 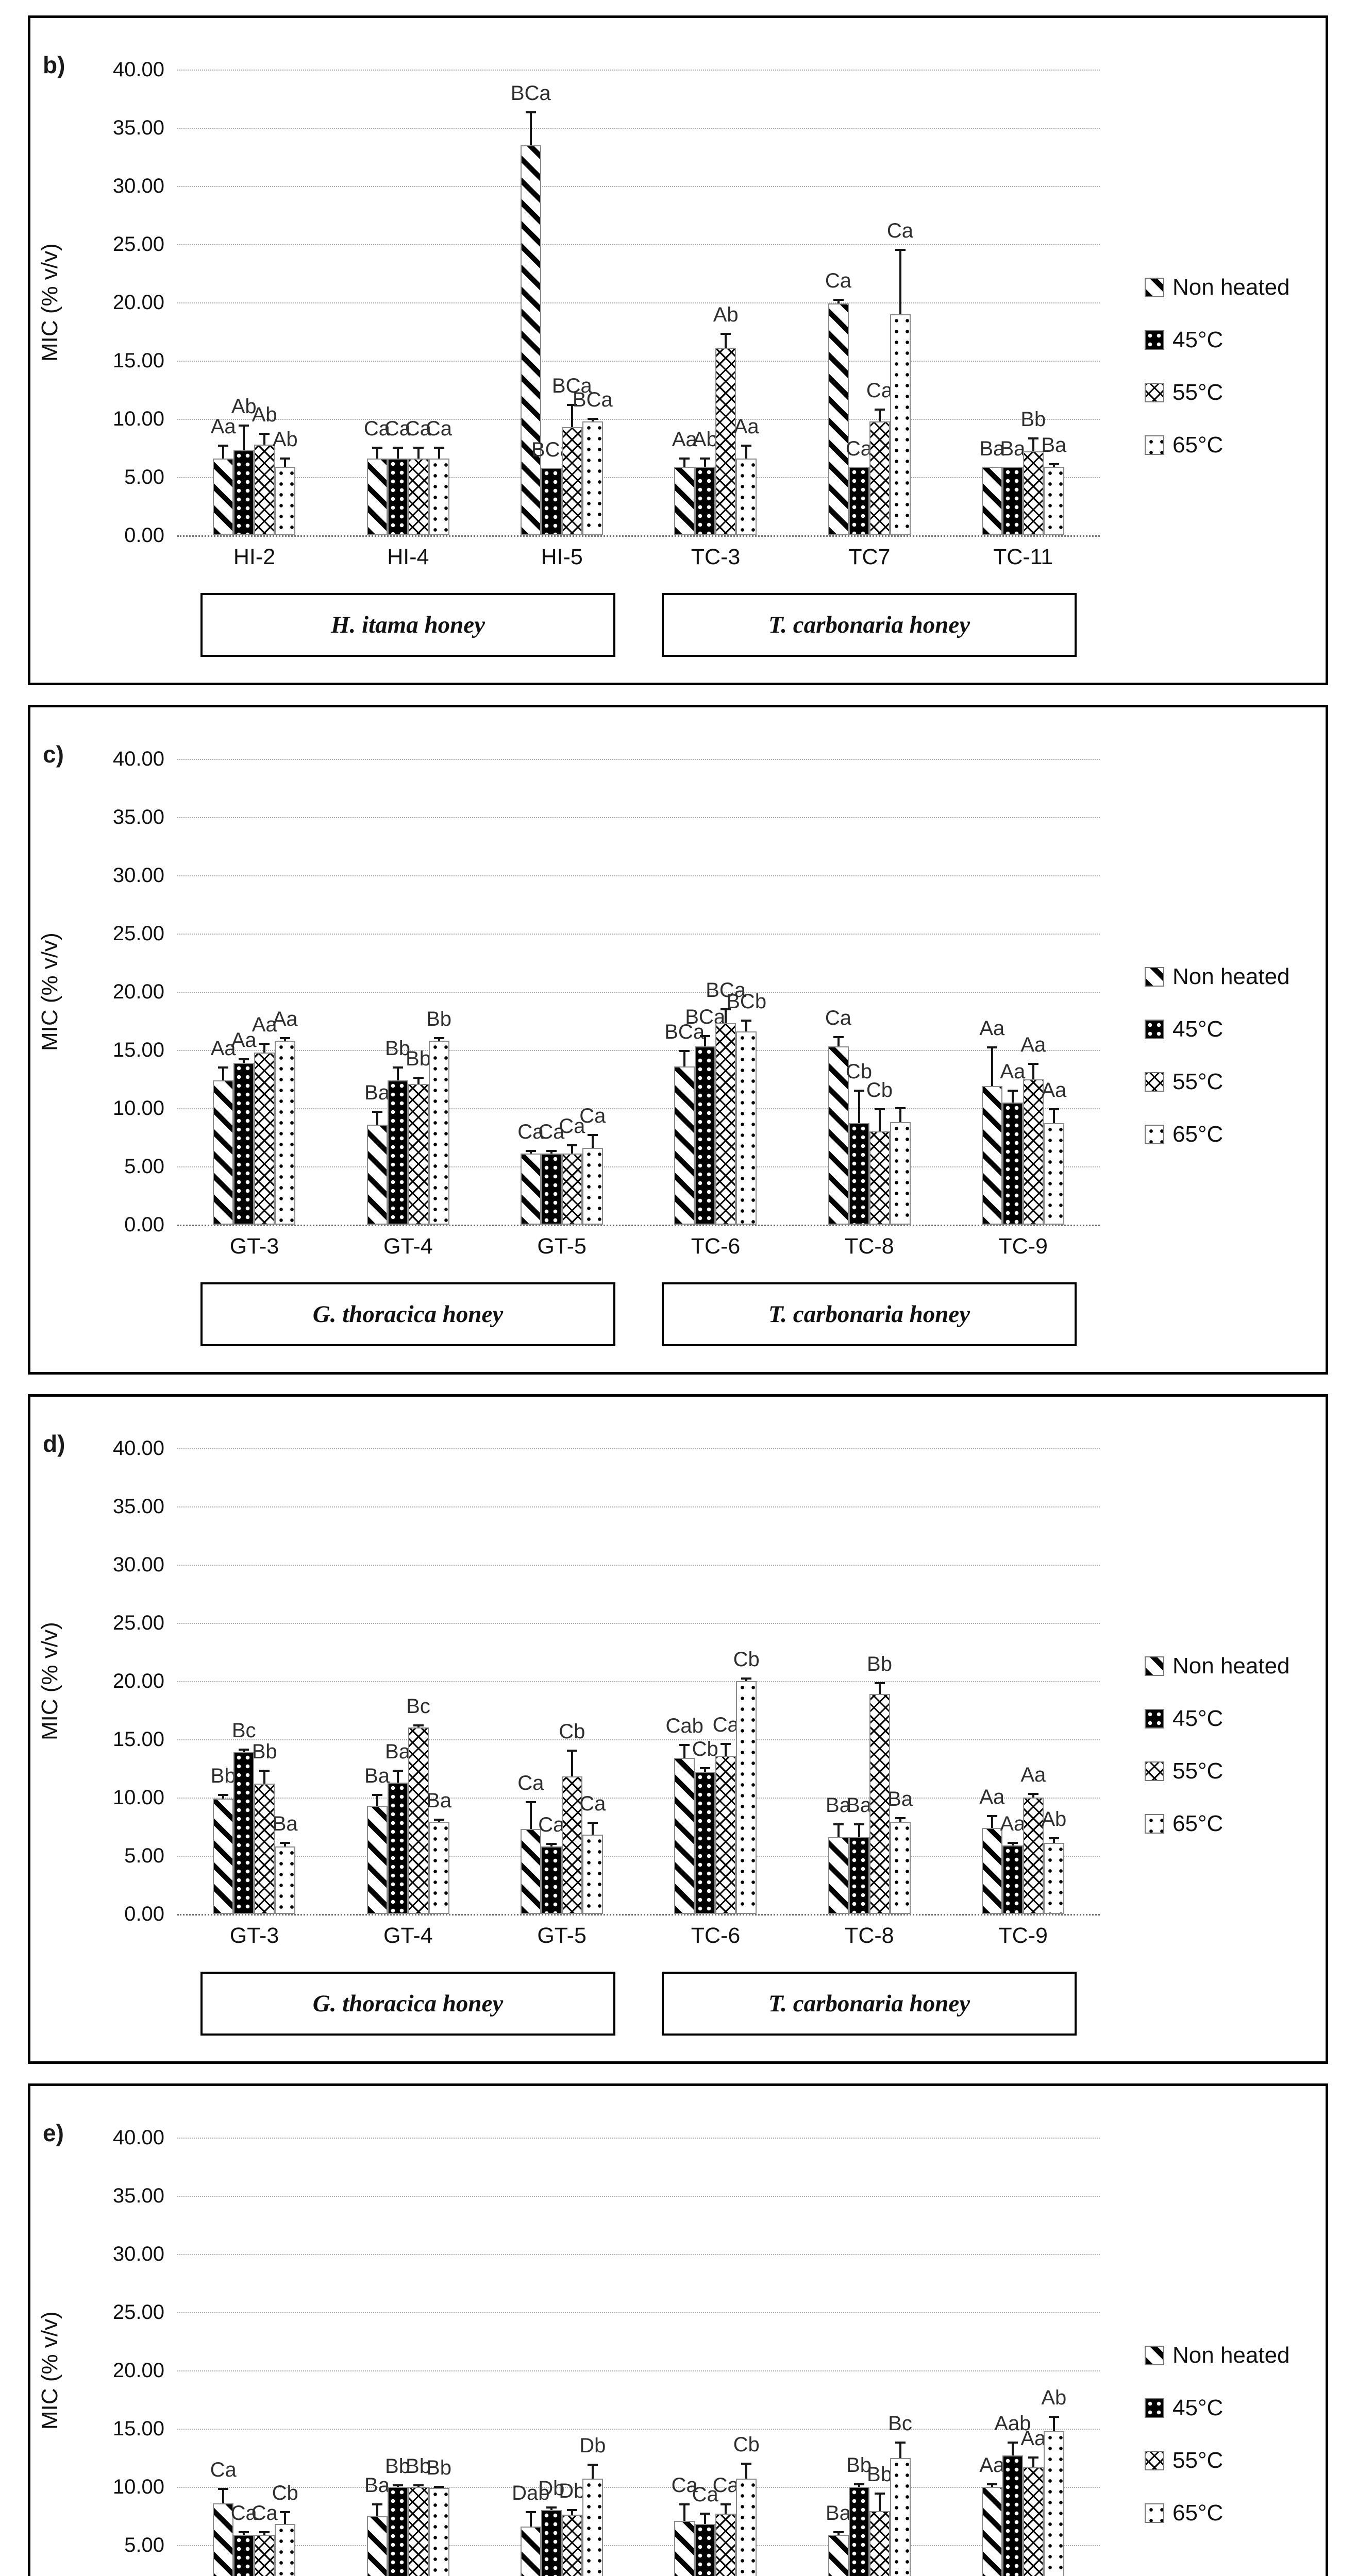 What do you see at coordinates (1154, 977) in the screenshot?
I see `legend-swatch-non-heated` at bounding box center [1154, 977].